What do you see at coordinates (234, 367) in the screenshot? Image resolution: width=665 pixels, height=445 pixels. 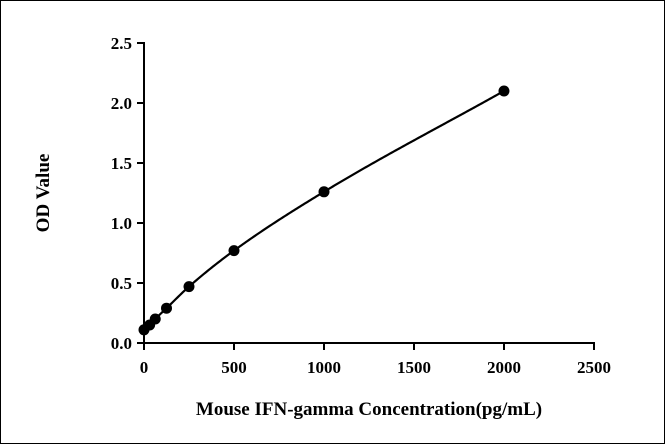 I see `x-tick-label: 500` at bounding box center [234, 367].